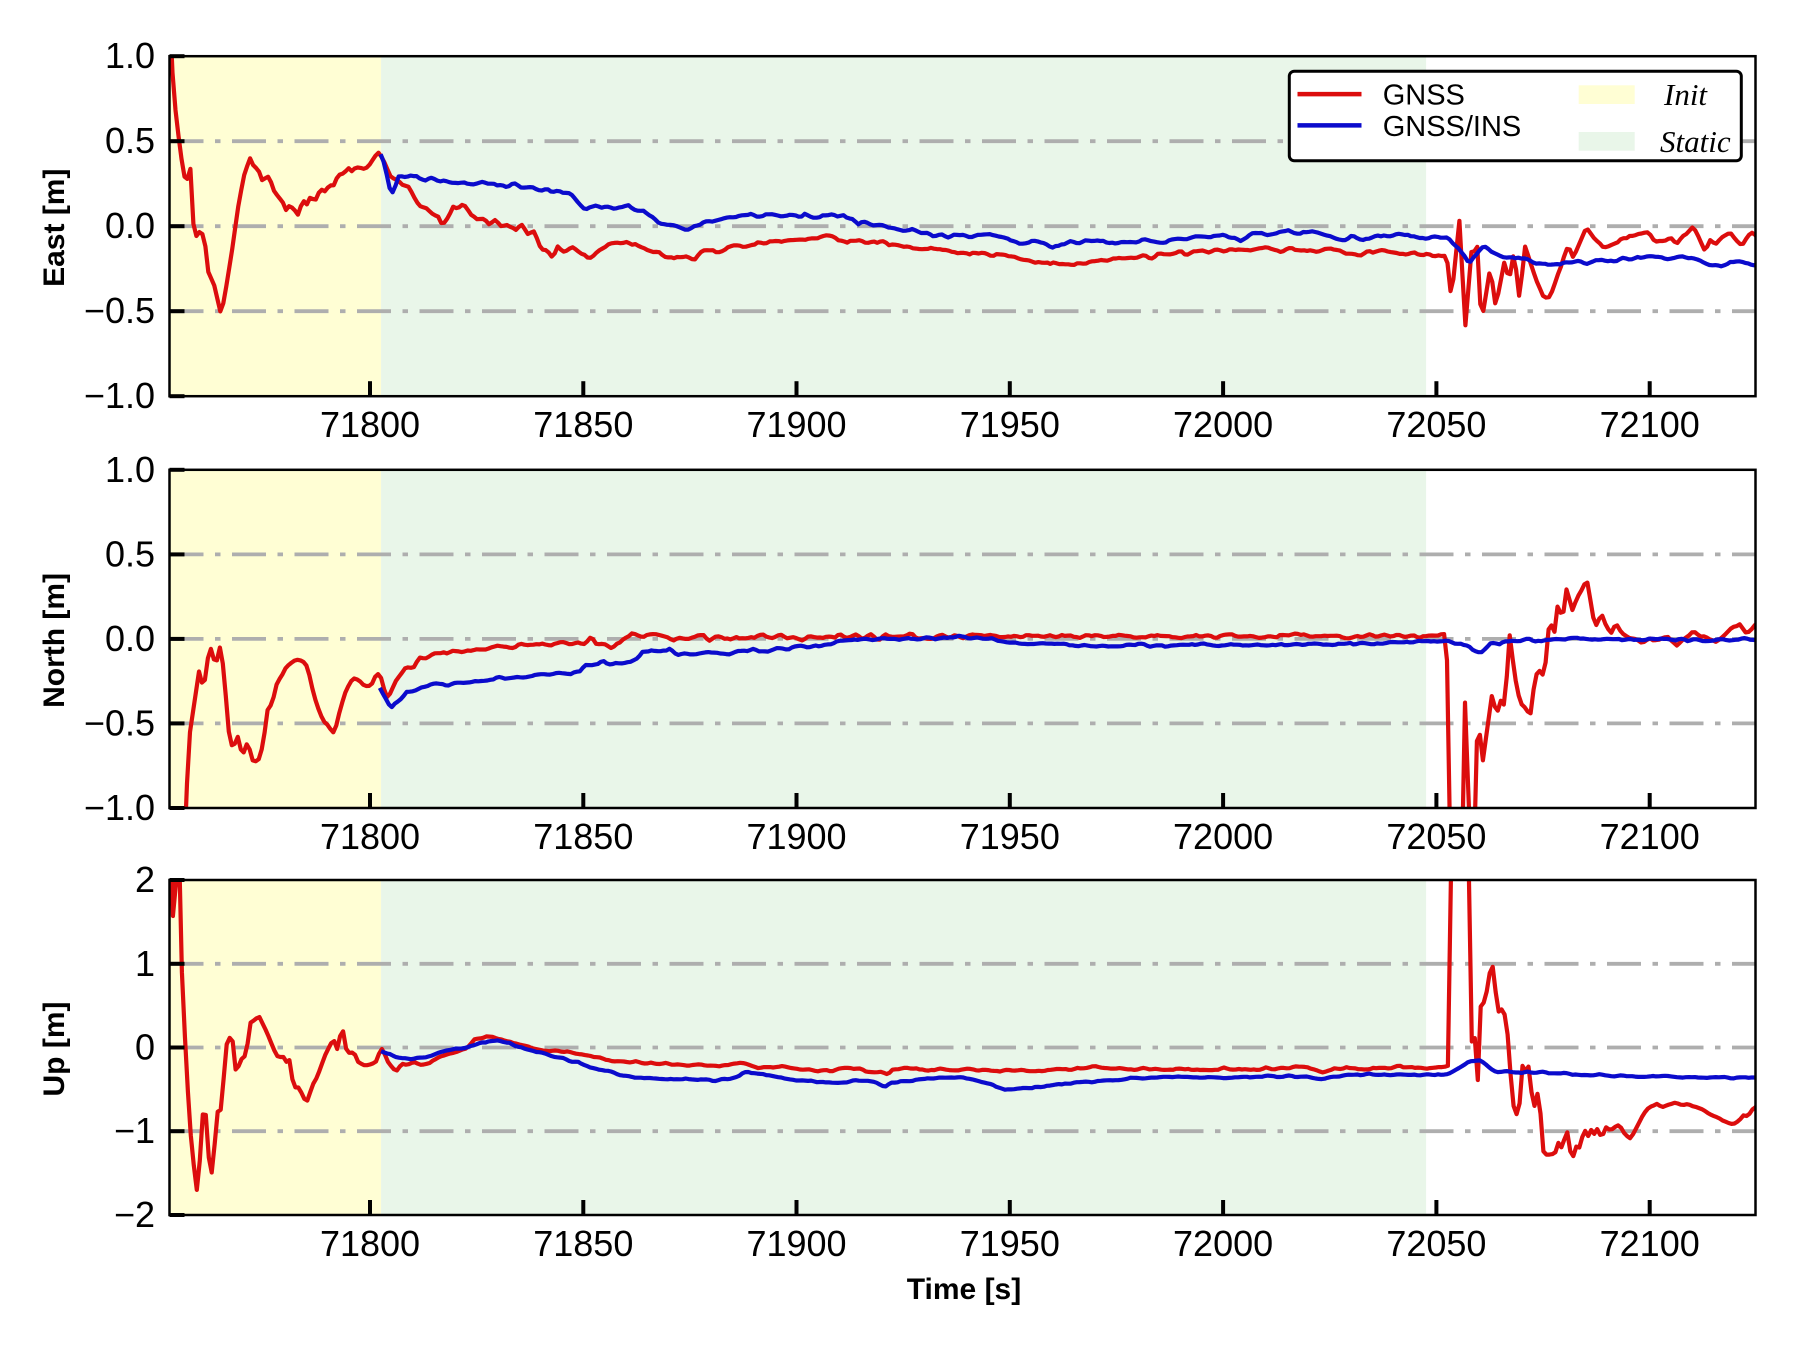 The width and height of the screenshot is (1800, 1355). I want to click on svg-text: Time [s], so click(964, 1289).